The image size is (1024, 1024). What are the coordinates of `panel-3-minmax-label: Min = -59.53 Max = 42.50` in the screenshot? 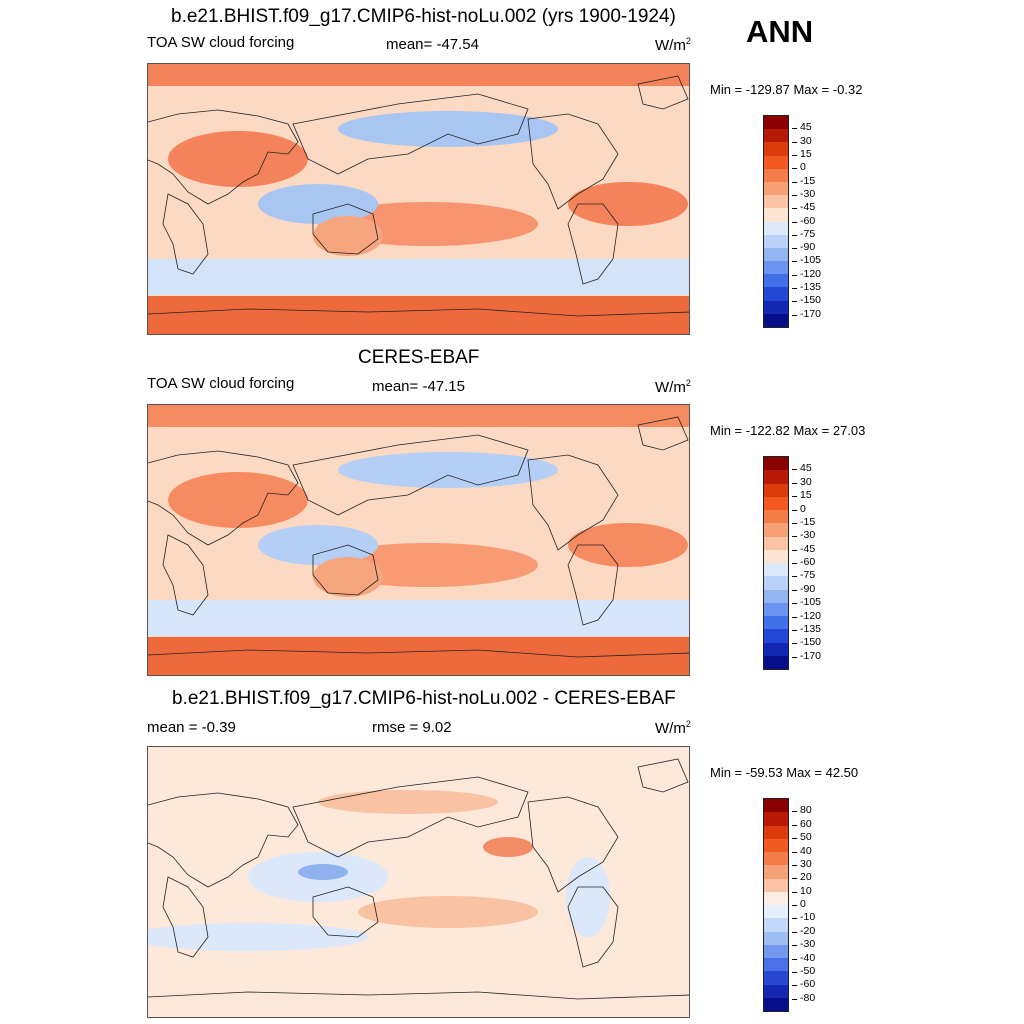 It's located at (784, 772).